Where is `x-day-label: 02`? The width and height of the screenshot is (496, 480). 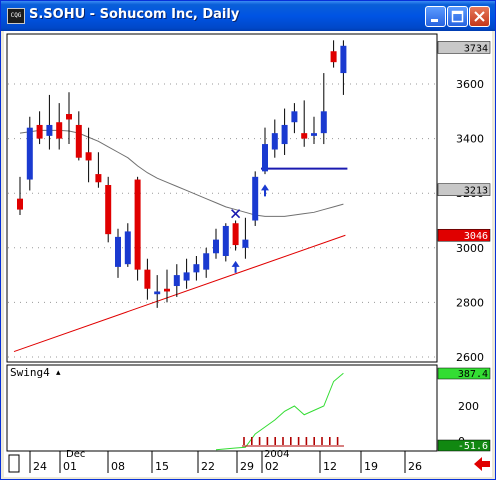
x-day-label: 02 is located at coordinates (272, 466).